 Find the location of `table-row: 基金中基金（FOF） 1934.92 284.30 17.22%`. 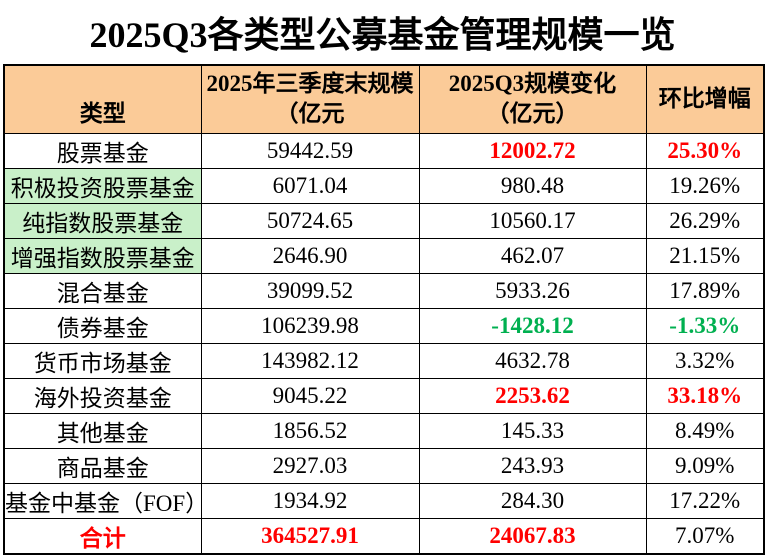

table-row: 基金中基金（FOF） 1934.92 284.30 17.22% is located at coordinates (384, 500).